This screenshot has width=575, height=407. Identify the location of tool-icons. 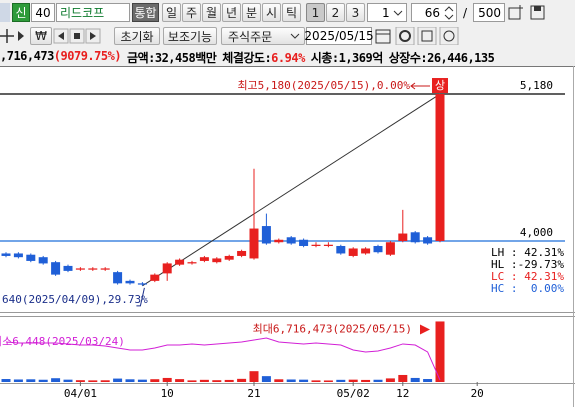
(418, 36).